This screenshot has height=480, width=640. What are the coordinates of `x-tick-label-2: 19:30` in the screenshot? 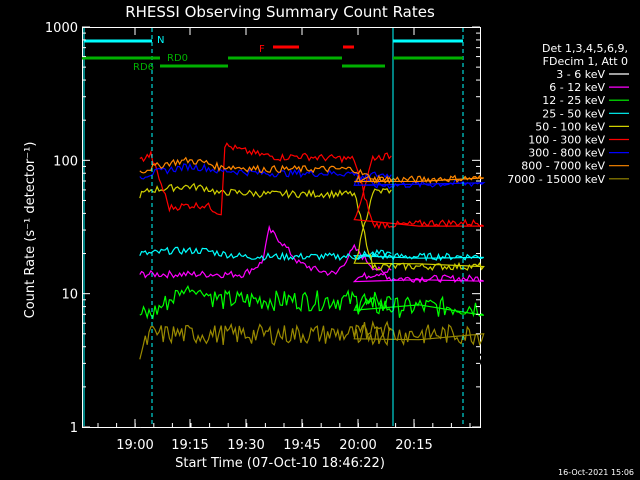 It's located at (245, 445).